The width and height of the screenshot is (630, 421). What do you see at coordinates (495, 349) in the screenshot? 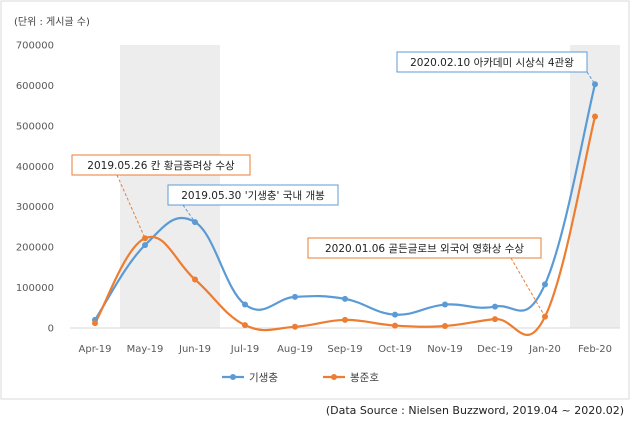
I see `x-tick-label: Dec-19` at bounding box center [495, 349].